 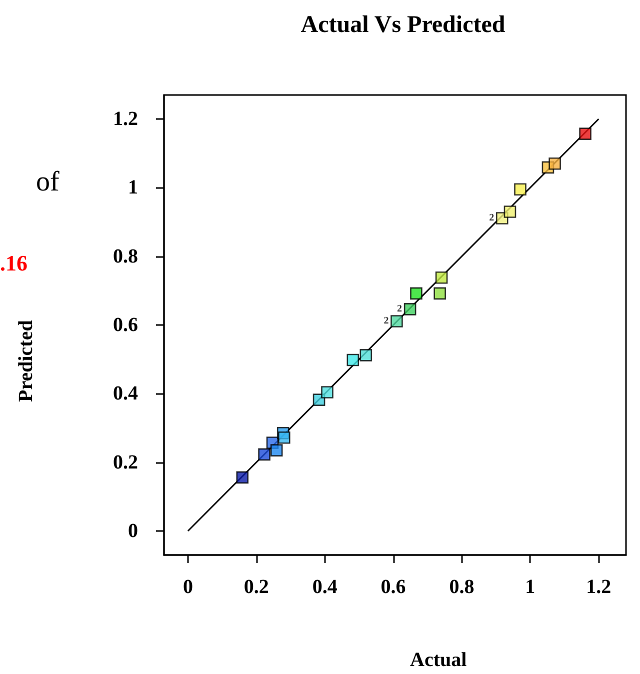 What do you see at coordinates (439, 660) in the screenshot?
I see `x-axis-title: Actual` at bounding box center [439, 660].